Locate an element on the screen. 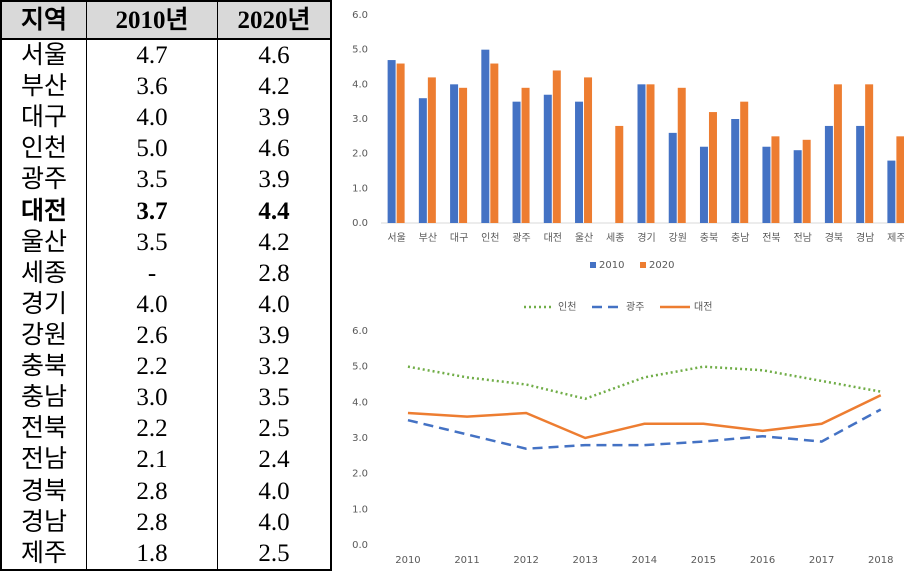 The width and height of the screenshot is (904, 571). y-tick-label: 4.0 is located at coordinates (360, 402).